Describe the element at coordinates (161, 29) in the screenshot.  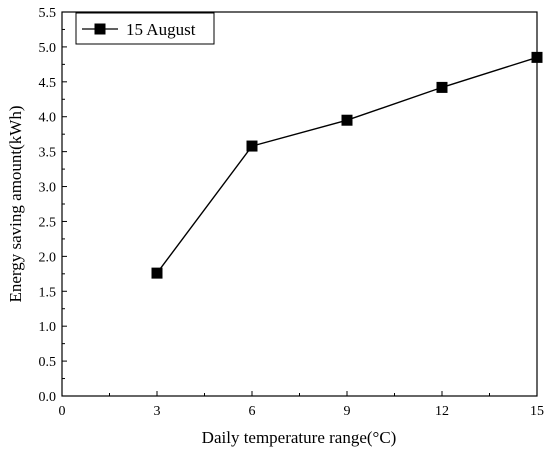
I see `legend-label: 15 August` at that location.